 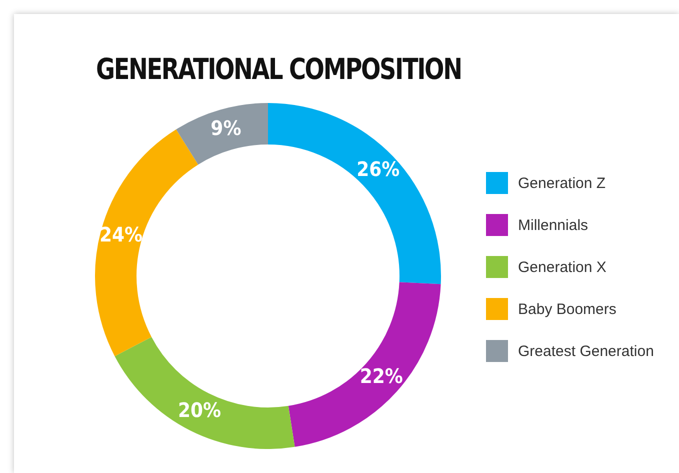 I want to click on data-label: 24%, so click(x=121, y=234).